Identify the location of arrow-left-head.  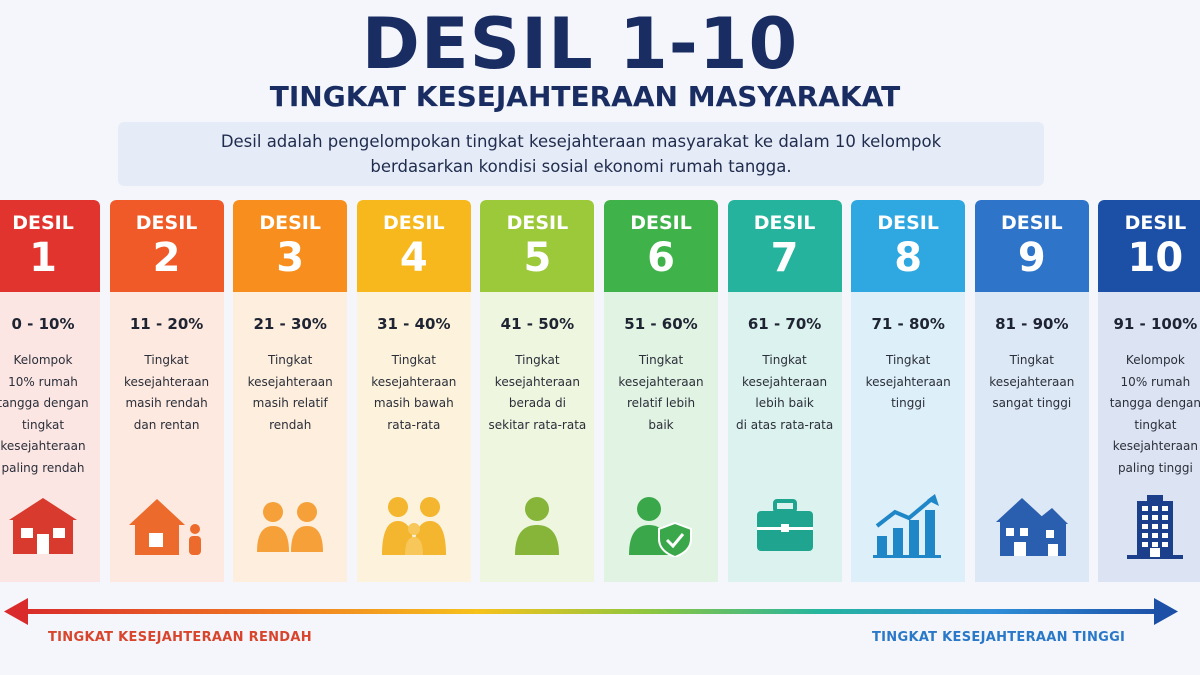
(16, 611).